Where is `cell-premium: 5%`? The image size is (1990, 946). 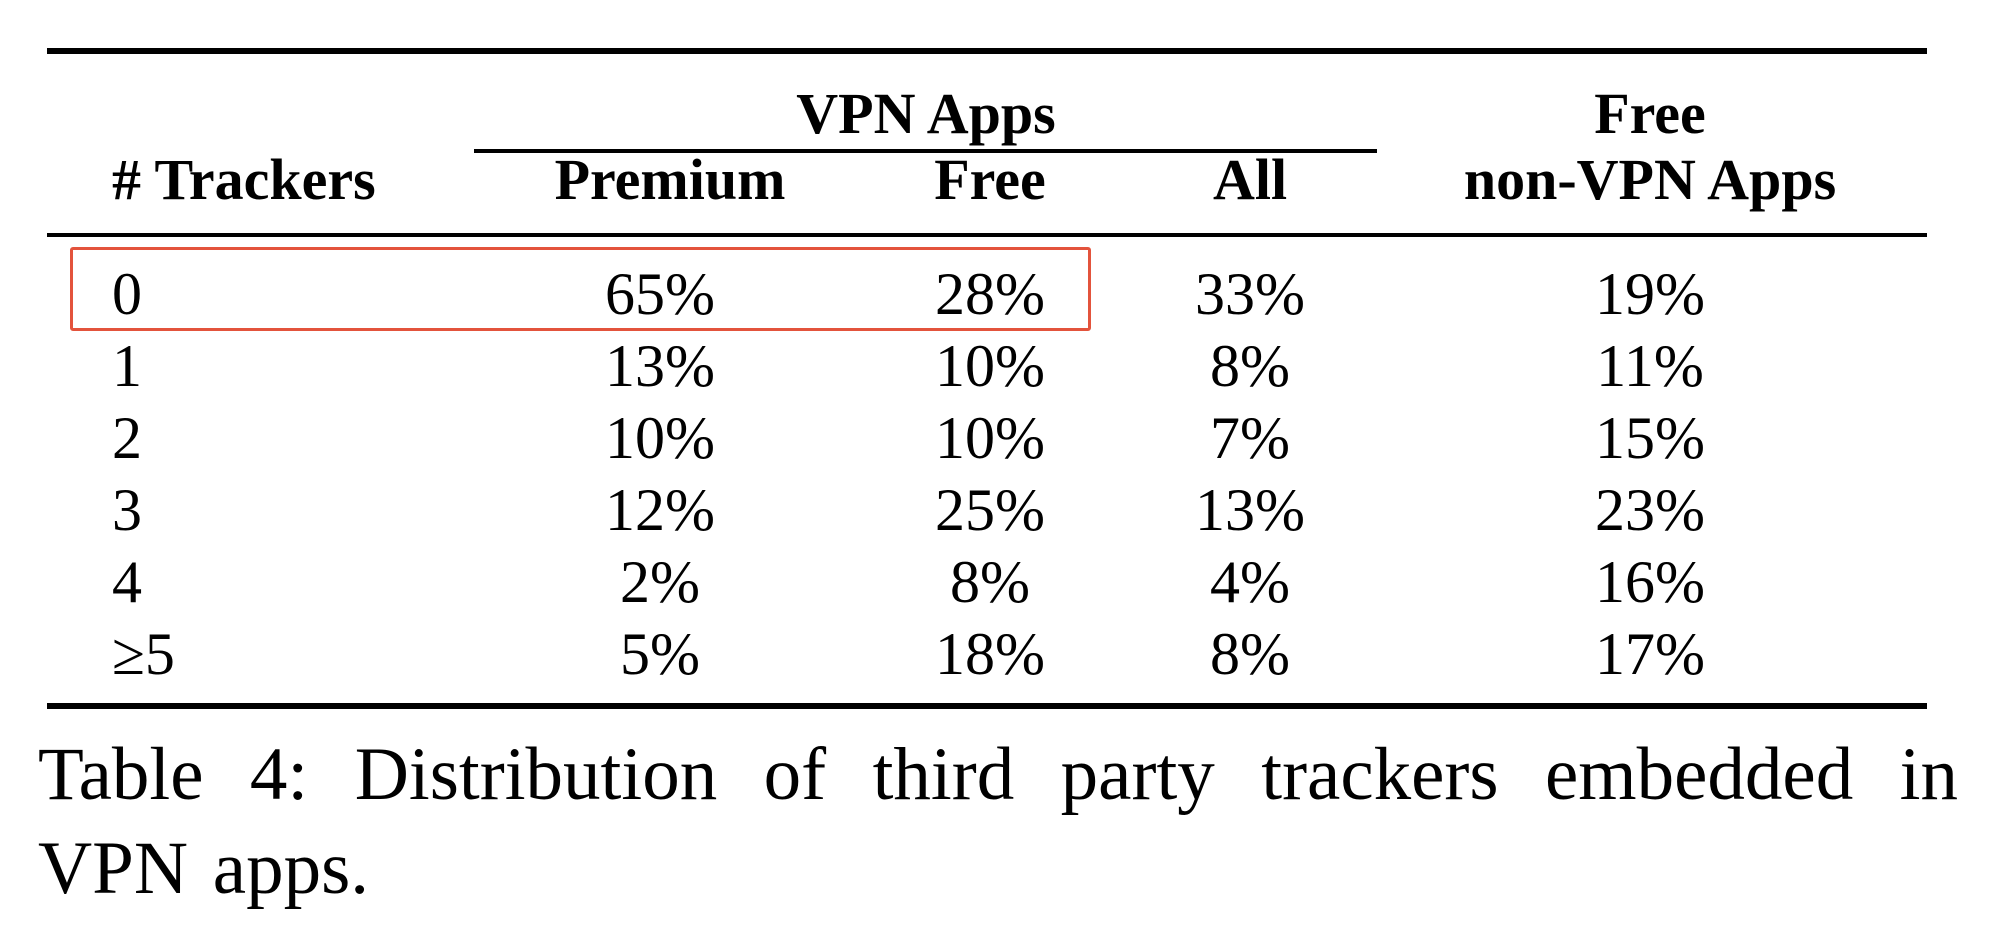 cell-premium: 5% is located at coordinates (660, 654).